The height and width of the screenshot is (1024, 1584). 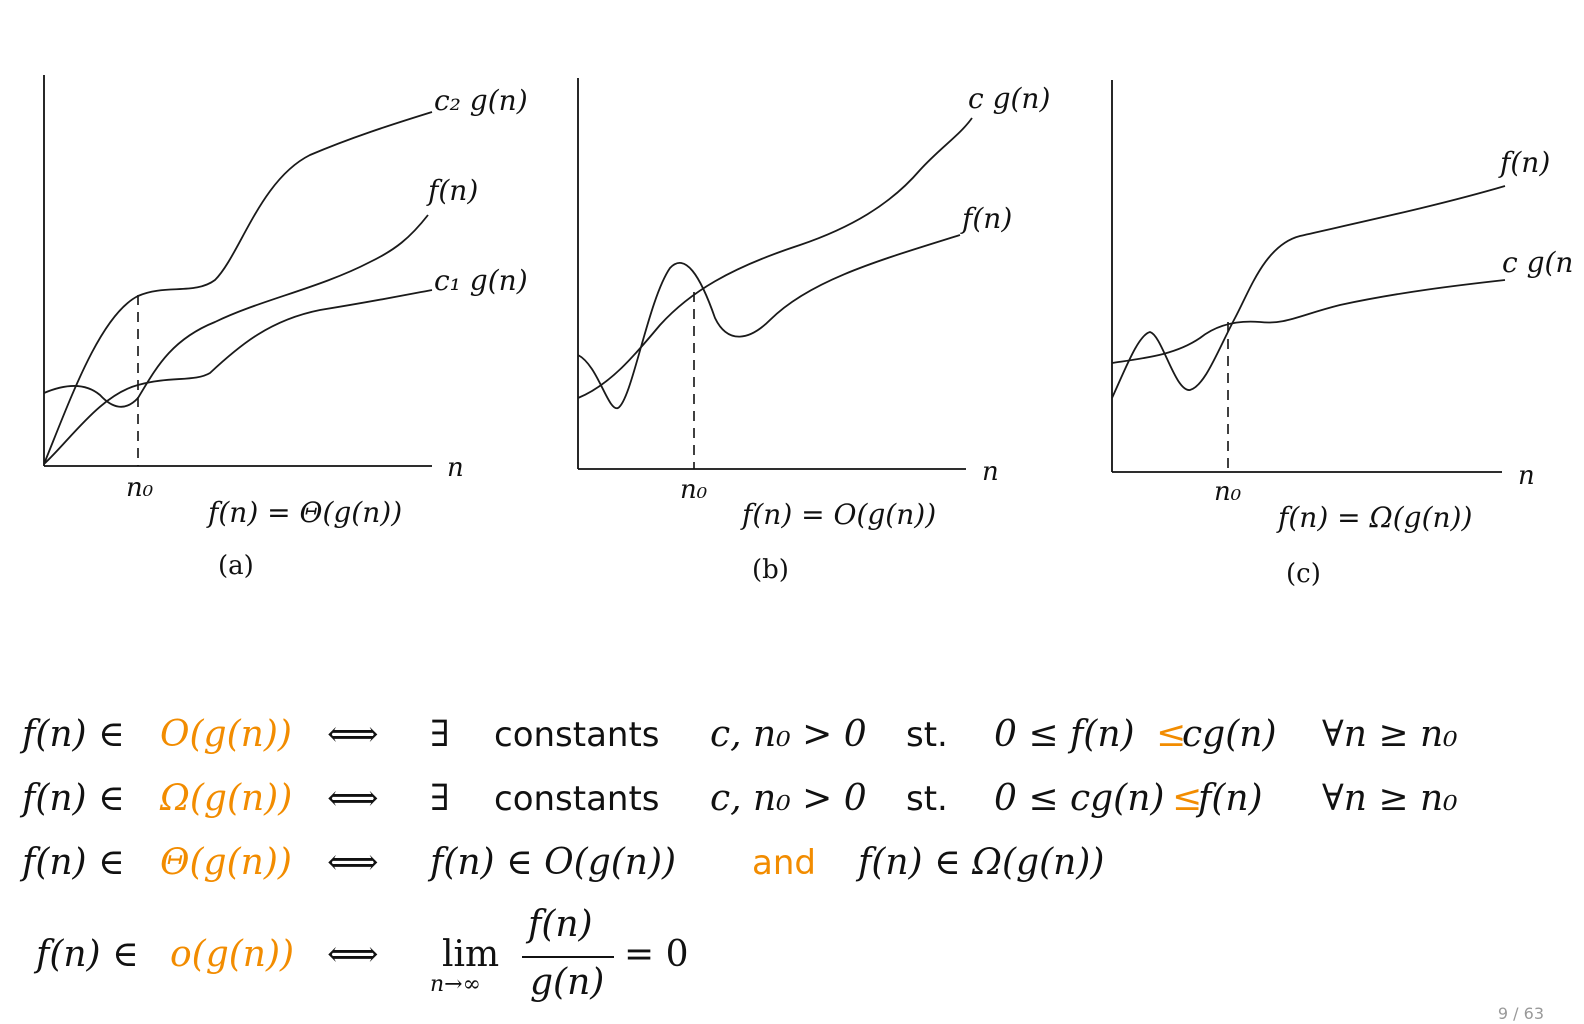 I want to click on panel-c-f-curve, so click(x=1308, y=292).